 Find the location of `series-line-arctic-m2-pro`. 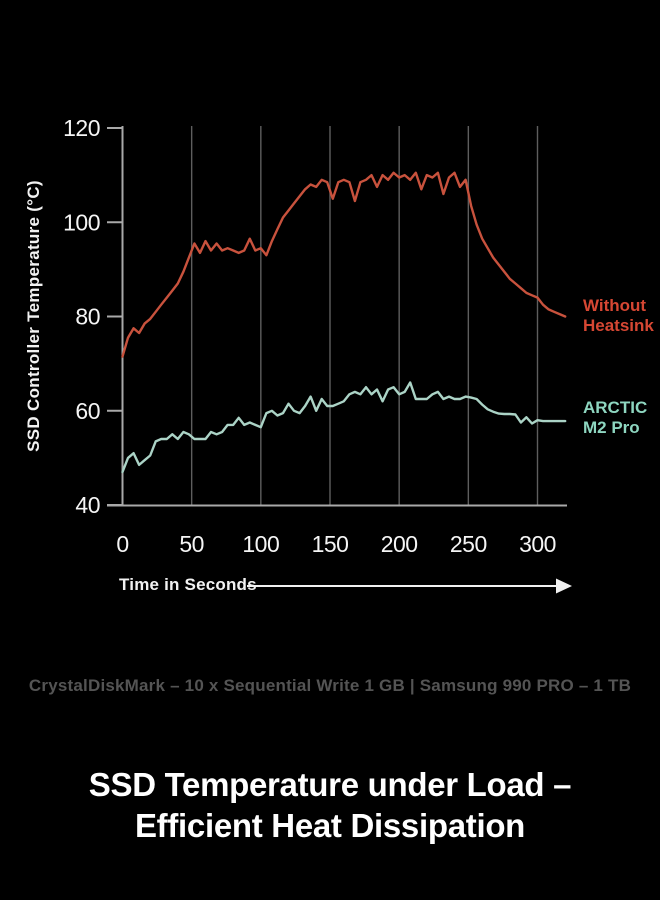

series-line-arctic-m2-pro is located at coordinates (344, 427).